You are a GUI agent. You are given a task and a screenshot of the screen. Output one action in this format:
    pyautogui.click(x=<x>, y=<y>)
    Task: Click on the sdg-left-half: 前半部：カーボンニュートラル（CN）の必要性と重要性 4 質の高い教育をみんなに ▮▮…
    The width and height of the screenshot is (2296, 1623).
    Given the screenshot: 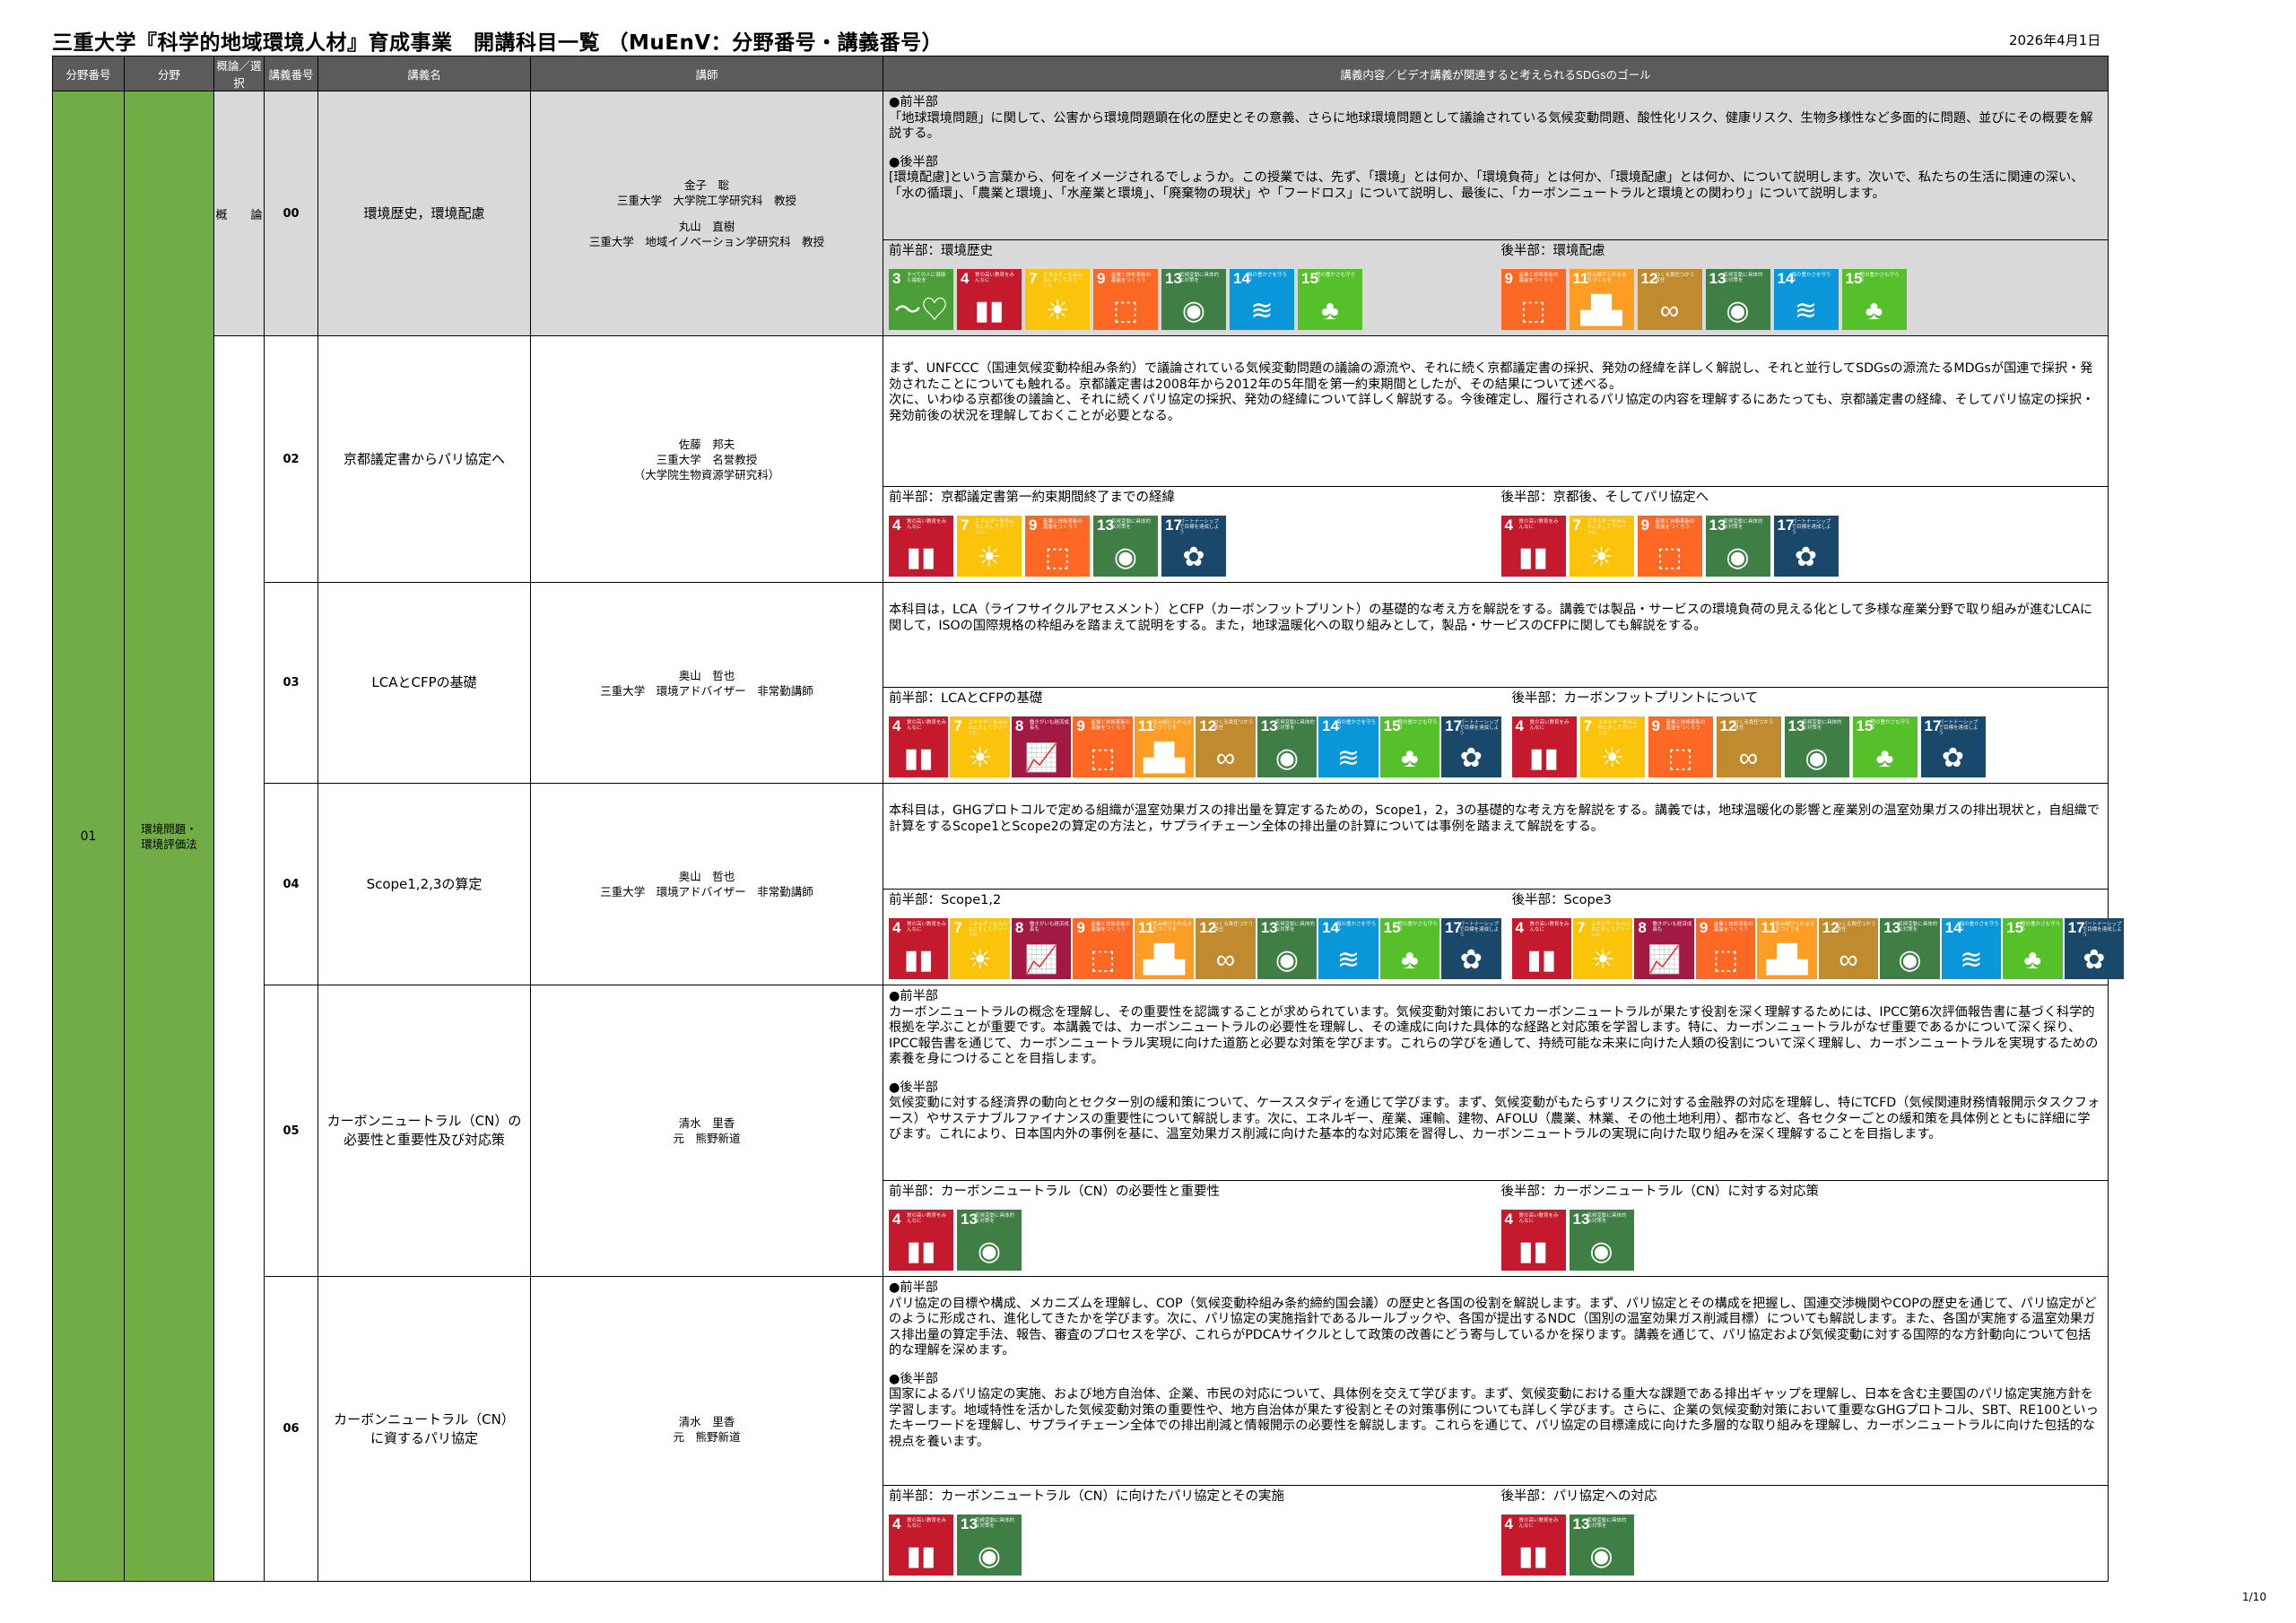 What is the action you would take?
    pyautogui.click(x=1189, y=1228)
    